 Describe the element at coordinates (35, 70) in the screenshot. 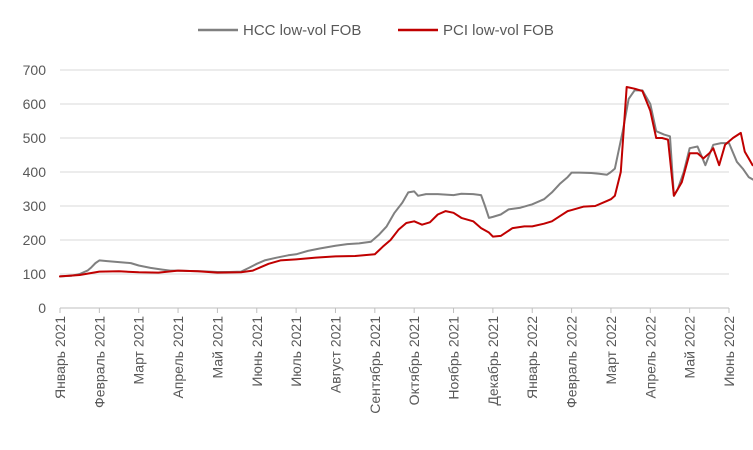

I see `y-tick-label: 700` at that location.